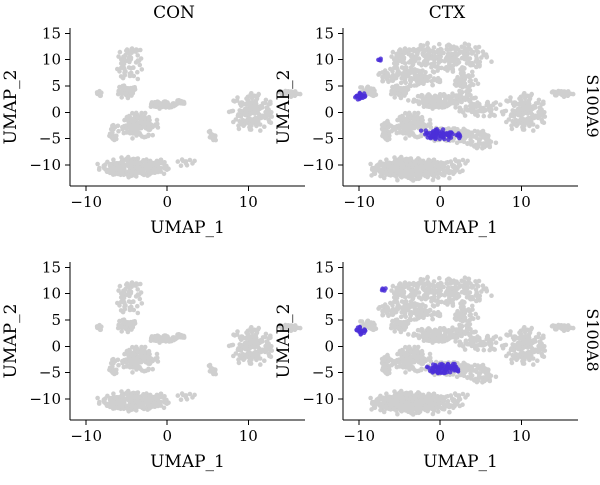  I want to click on column-title-ctx: CTX, so click(447, 13).